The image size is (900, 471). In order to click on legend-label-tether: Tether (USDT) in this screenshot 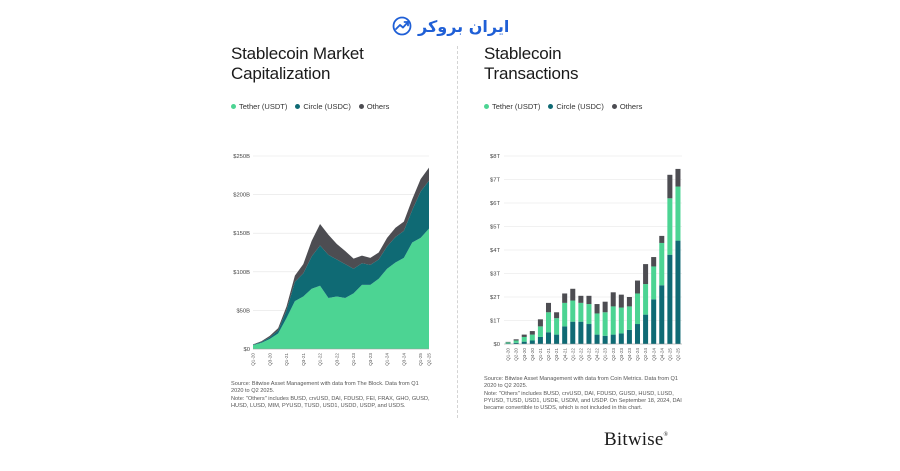, I will do `click(263, 106)`.